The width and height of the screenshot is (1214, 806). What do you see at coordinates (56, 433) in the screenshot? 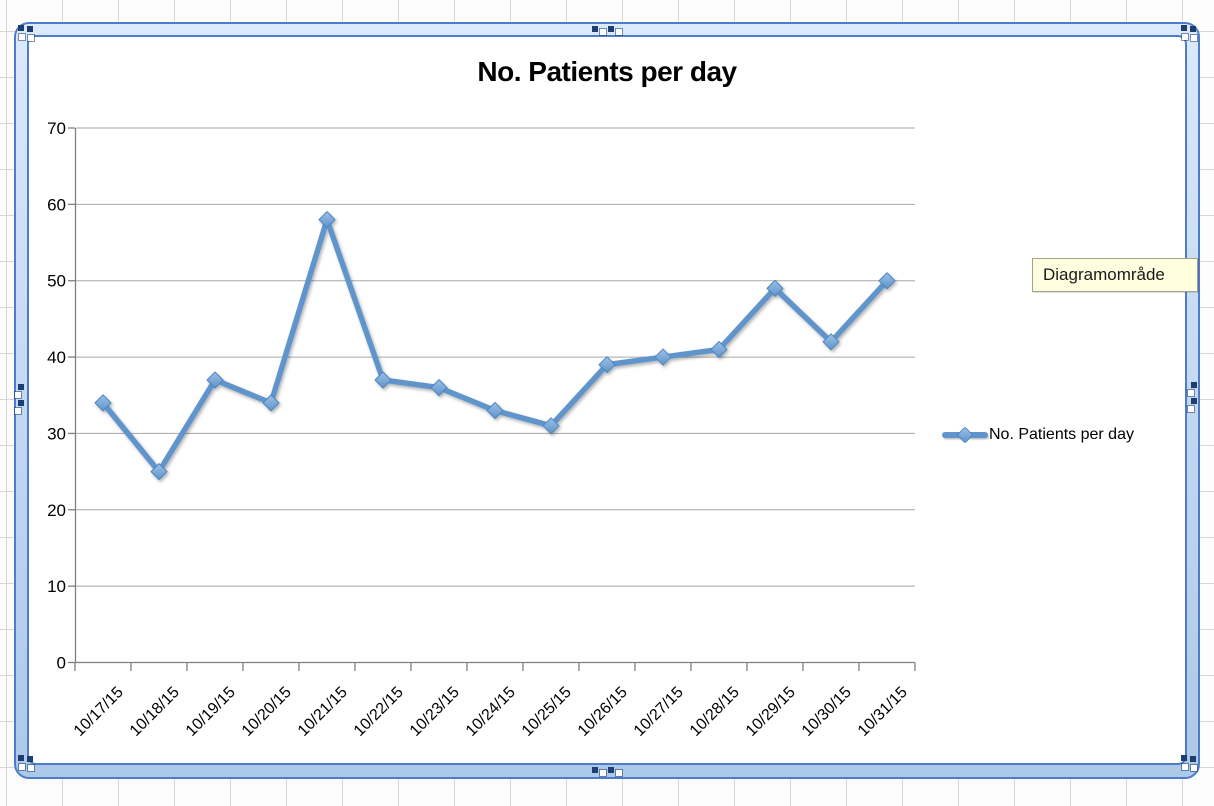
I see `y-axis-label: 30` at bounding box center [56, 433].